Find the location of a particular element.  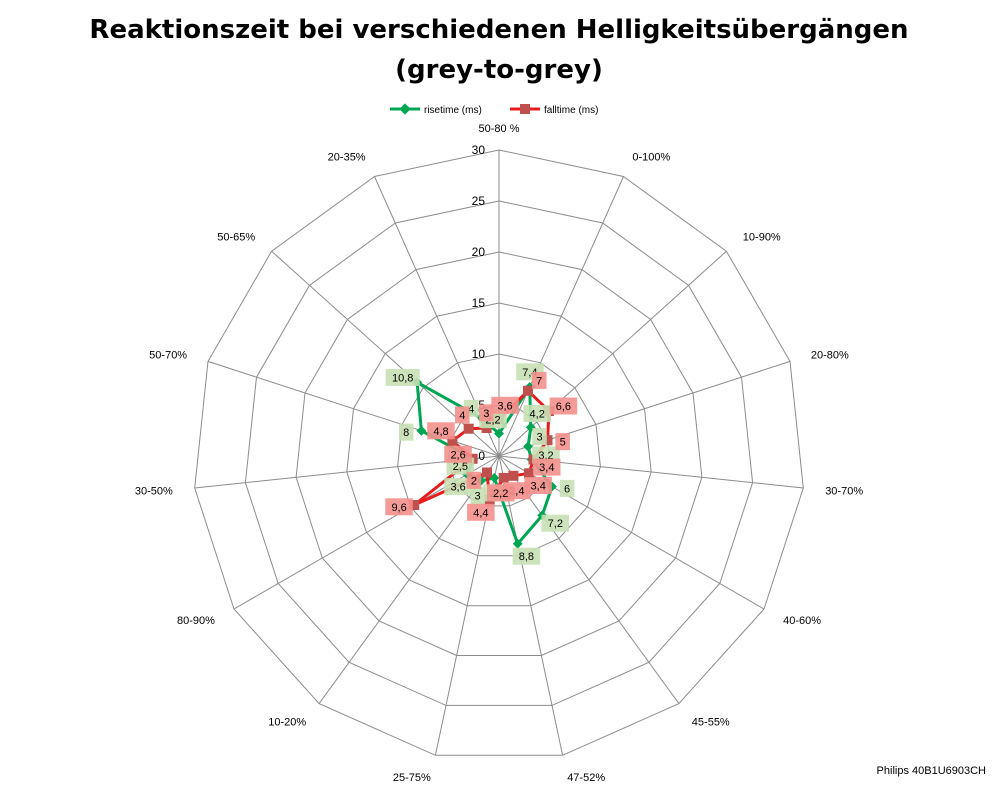

data-label-risetime: 8,8 is located at coordinates (526, 556).